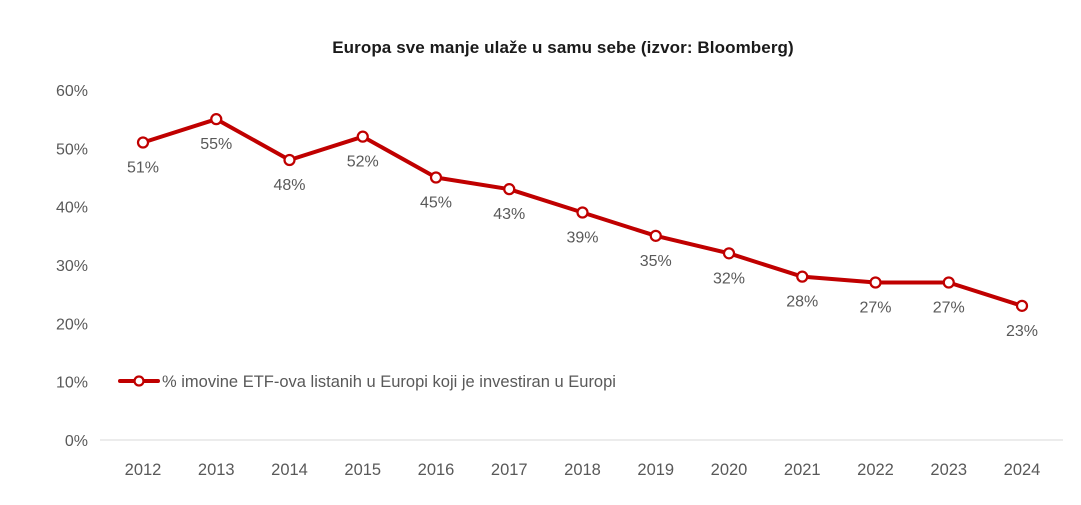  Describe the element at coordinates (729, 278) in the screenshot. I see `data-point-label: 32%` at that location.